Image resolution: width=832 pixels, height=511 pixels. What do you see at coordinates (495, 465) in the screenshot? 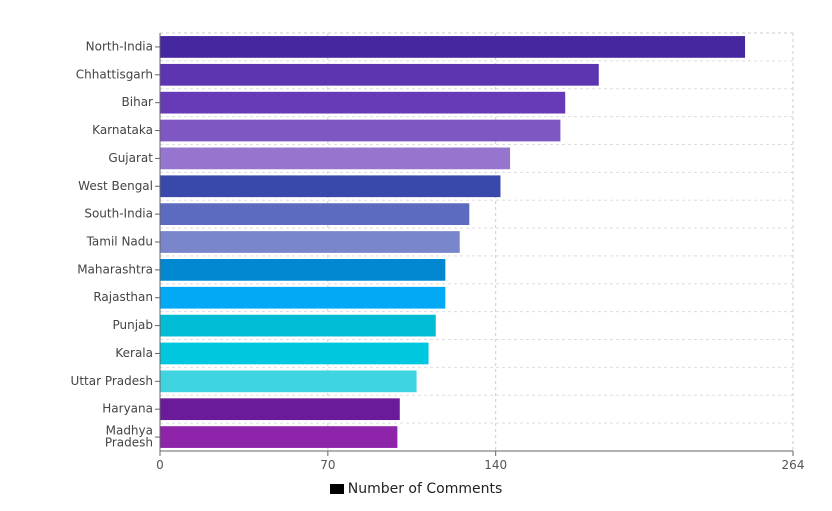
I see `x-tick-label: 140` at bounding box center [495, 465].